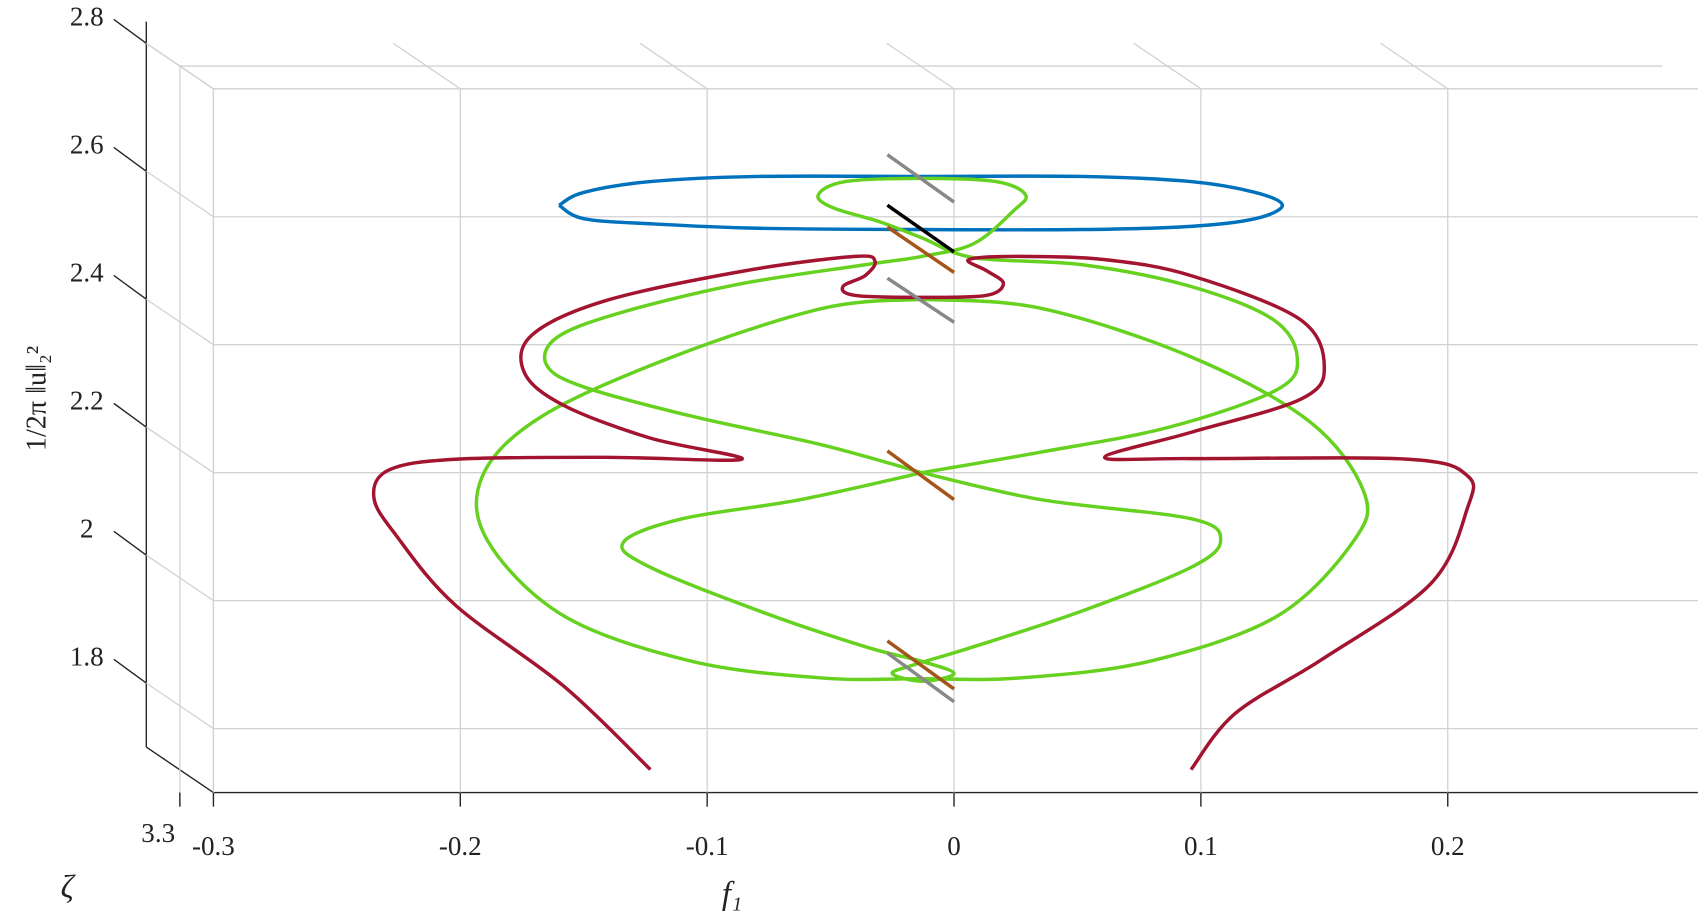 The width and height of the screenshot is (1698, 916). I want to click on x-tick-label: -0.1, so click(707, 846).